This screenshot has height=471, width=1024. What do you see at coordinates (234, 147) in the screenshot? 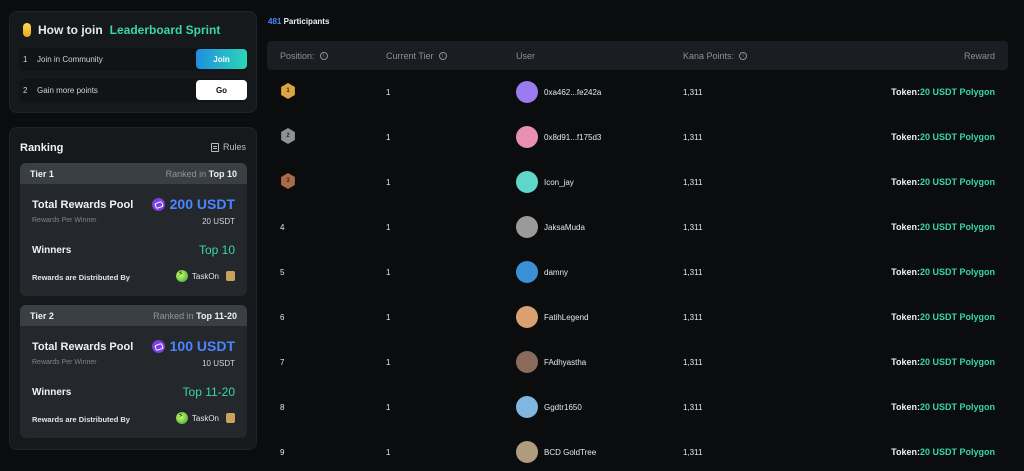
I see `rules-label: Rules` at bounding box center [234, 147].